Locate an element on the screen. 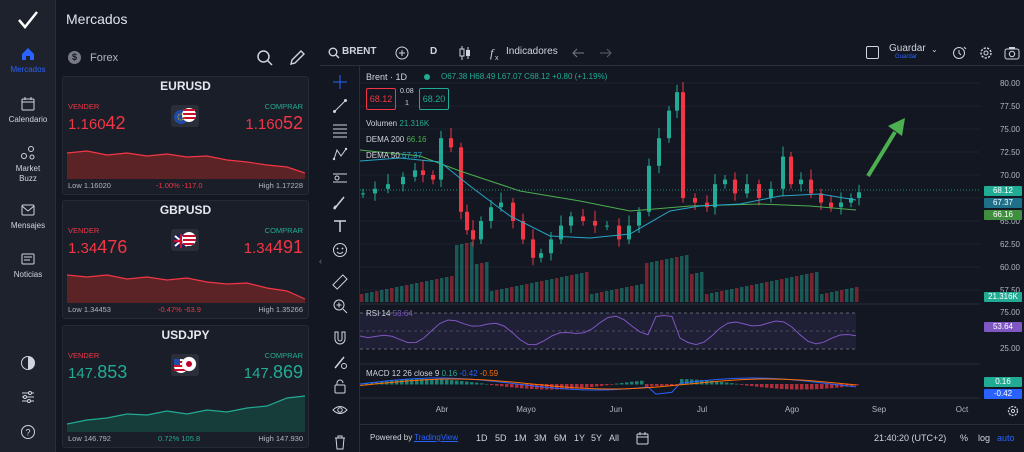 The image size is (1024, 452). zoom-in-icon is located at coordinates (340, 306).